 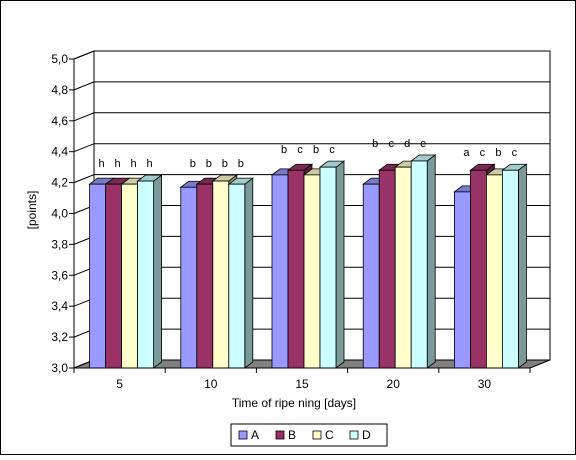 I want to click on x-tick-label: 10, so click(x=211, y=384).